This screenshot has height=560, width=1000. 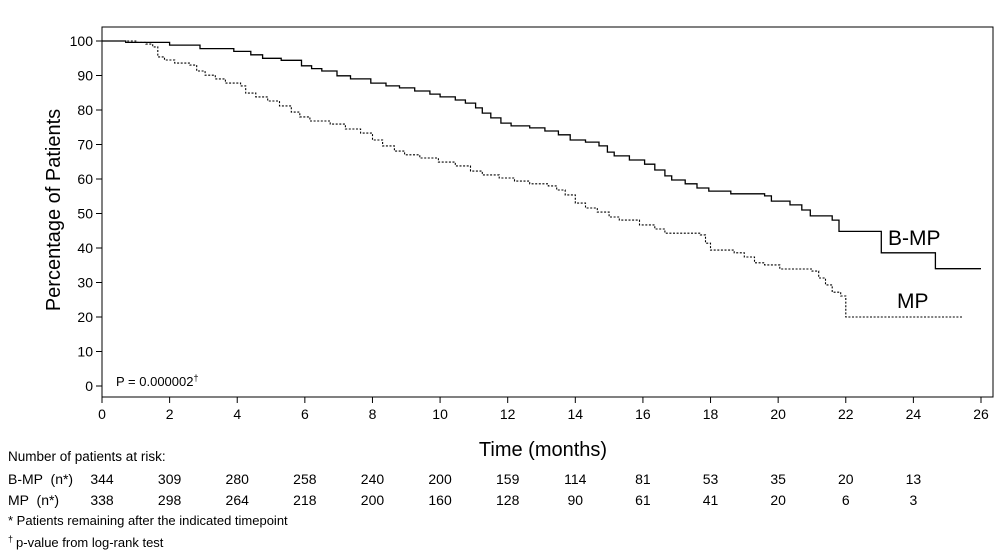 I want to click on at-risk-value-b-mp: 53, so click(x=711, y=479).